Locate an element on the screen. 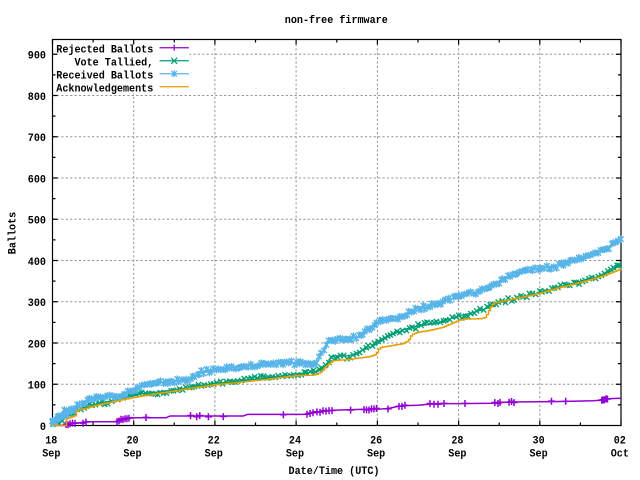 The image size is (640, 480). svg-text: Oct is located at coordinates (620, 455).